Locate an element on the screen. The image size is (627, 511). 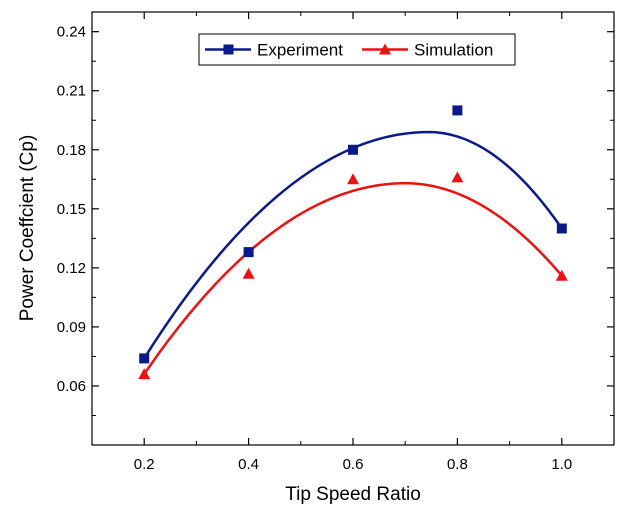
legend-box is located at coordinates (357, 49).